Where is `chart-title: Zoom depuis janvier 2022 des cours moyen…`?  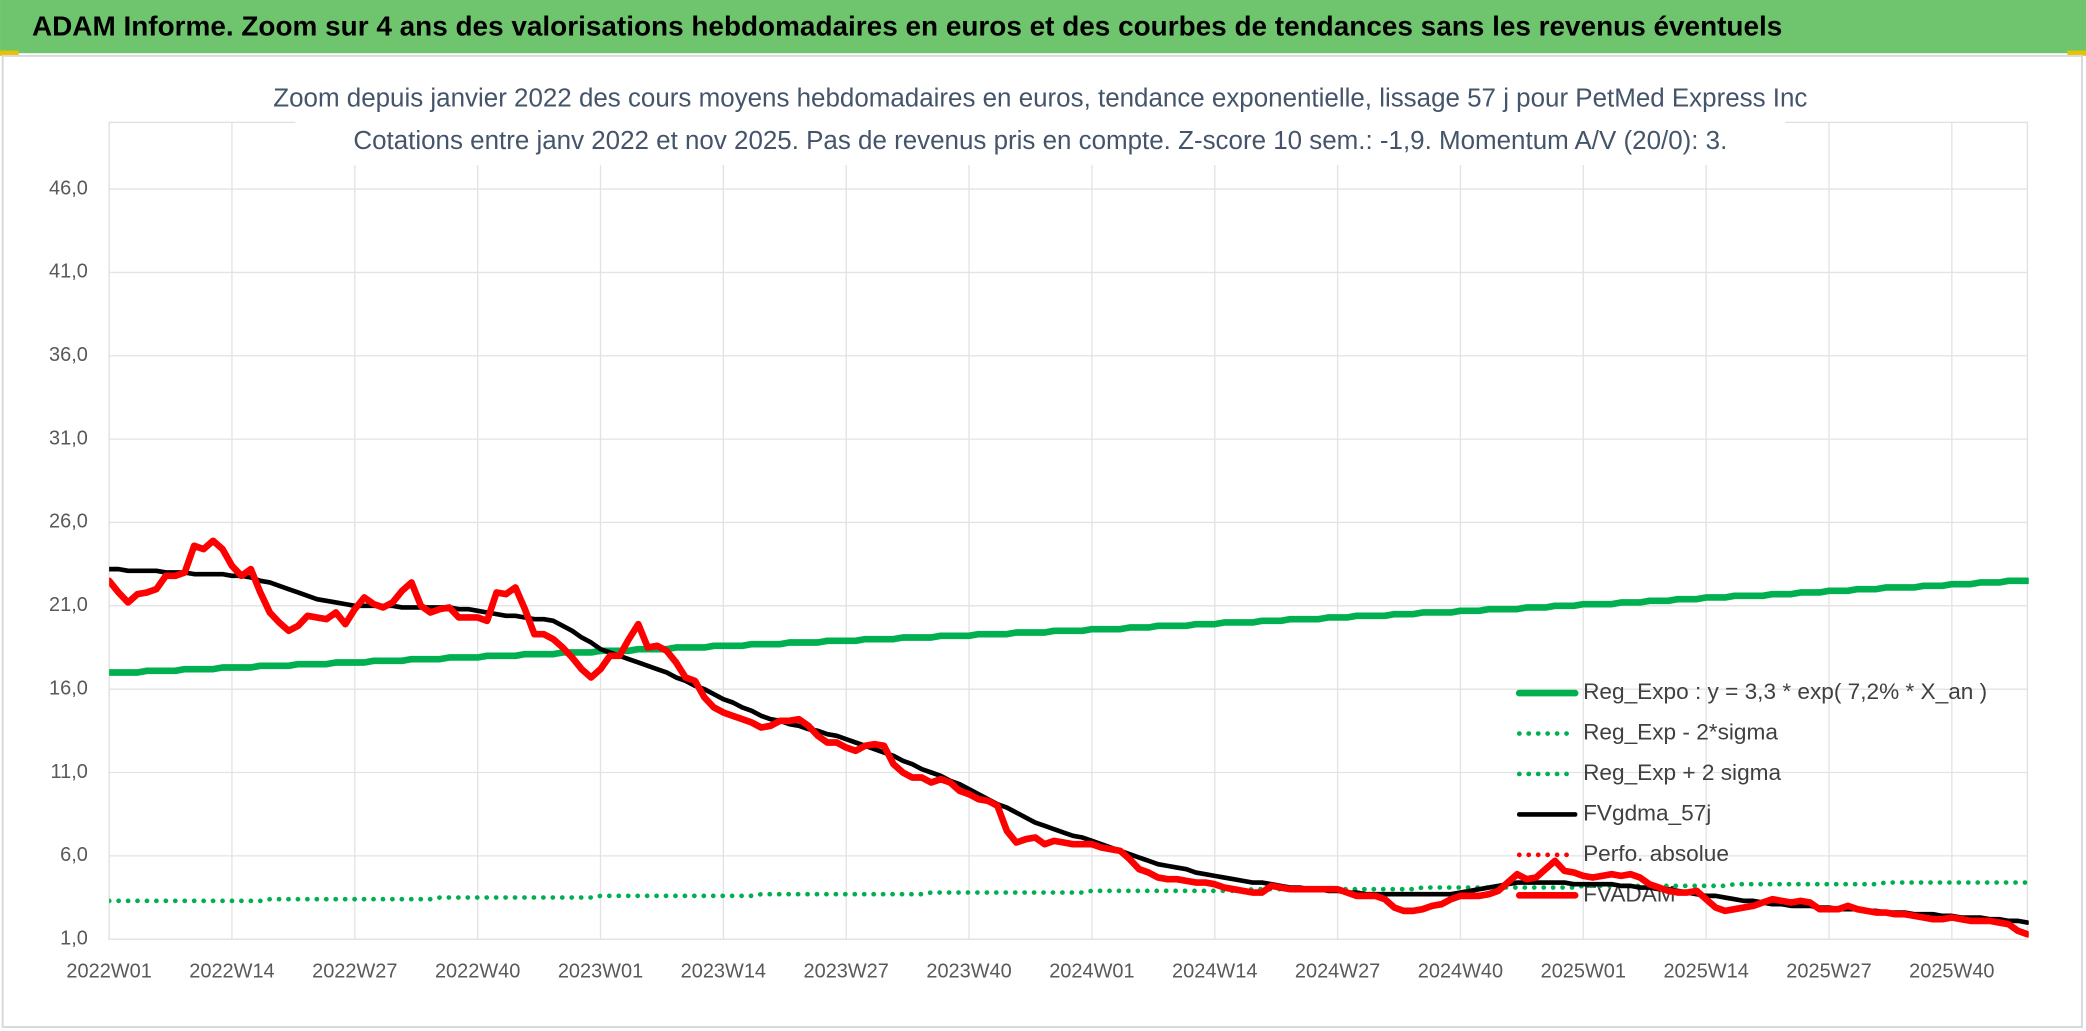
chart-title: Zoom depuis janvier 2022 des cours moyen… is located at coordinates (1040, 99).